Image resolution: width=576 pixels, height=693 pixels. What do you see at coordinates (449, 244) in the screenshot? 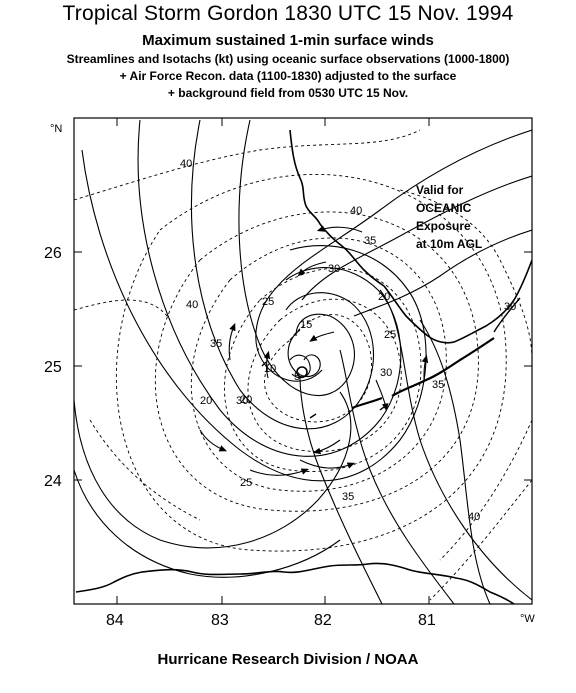
I see `valid-line-4: at 10m AGL` at bounding box center [449, 244].